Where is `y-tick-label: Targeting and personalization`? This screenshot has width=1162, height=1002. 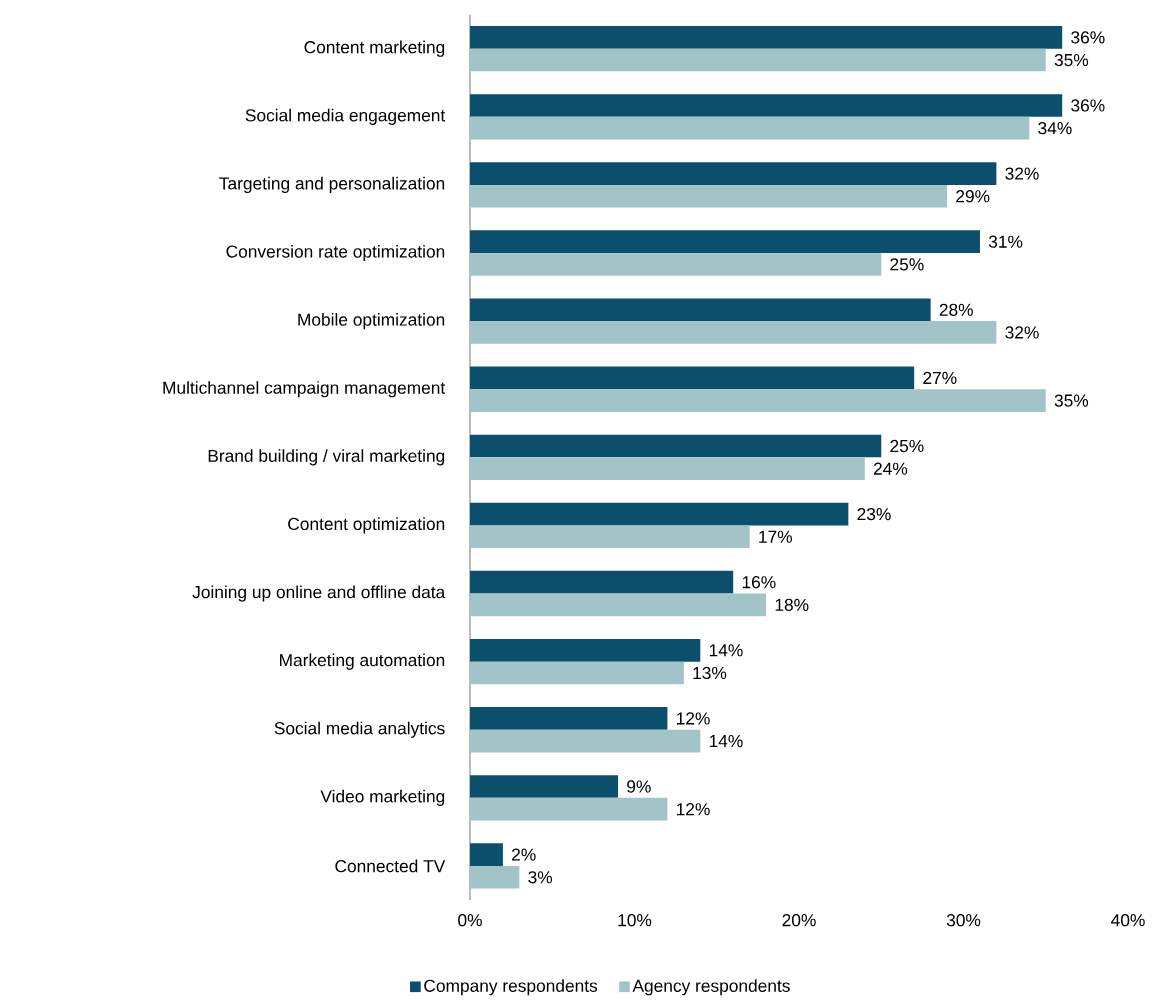
y-tick-label: Targeting and personalization is located at coordinates (332, 184).